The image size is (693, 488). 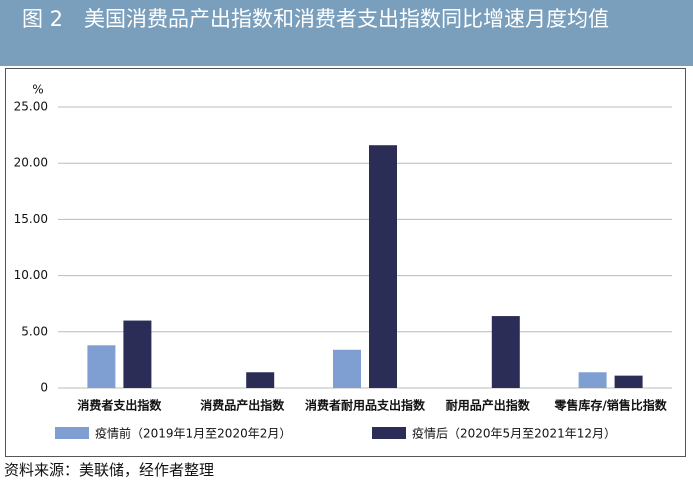 I want to click on y-tick-label: 25.00, so click(x=31, y=107).